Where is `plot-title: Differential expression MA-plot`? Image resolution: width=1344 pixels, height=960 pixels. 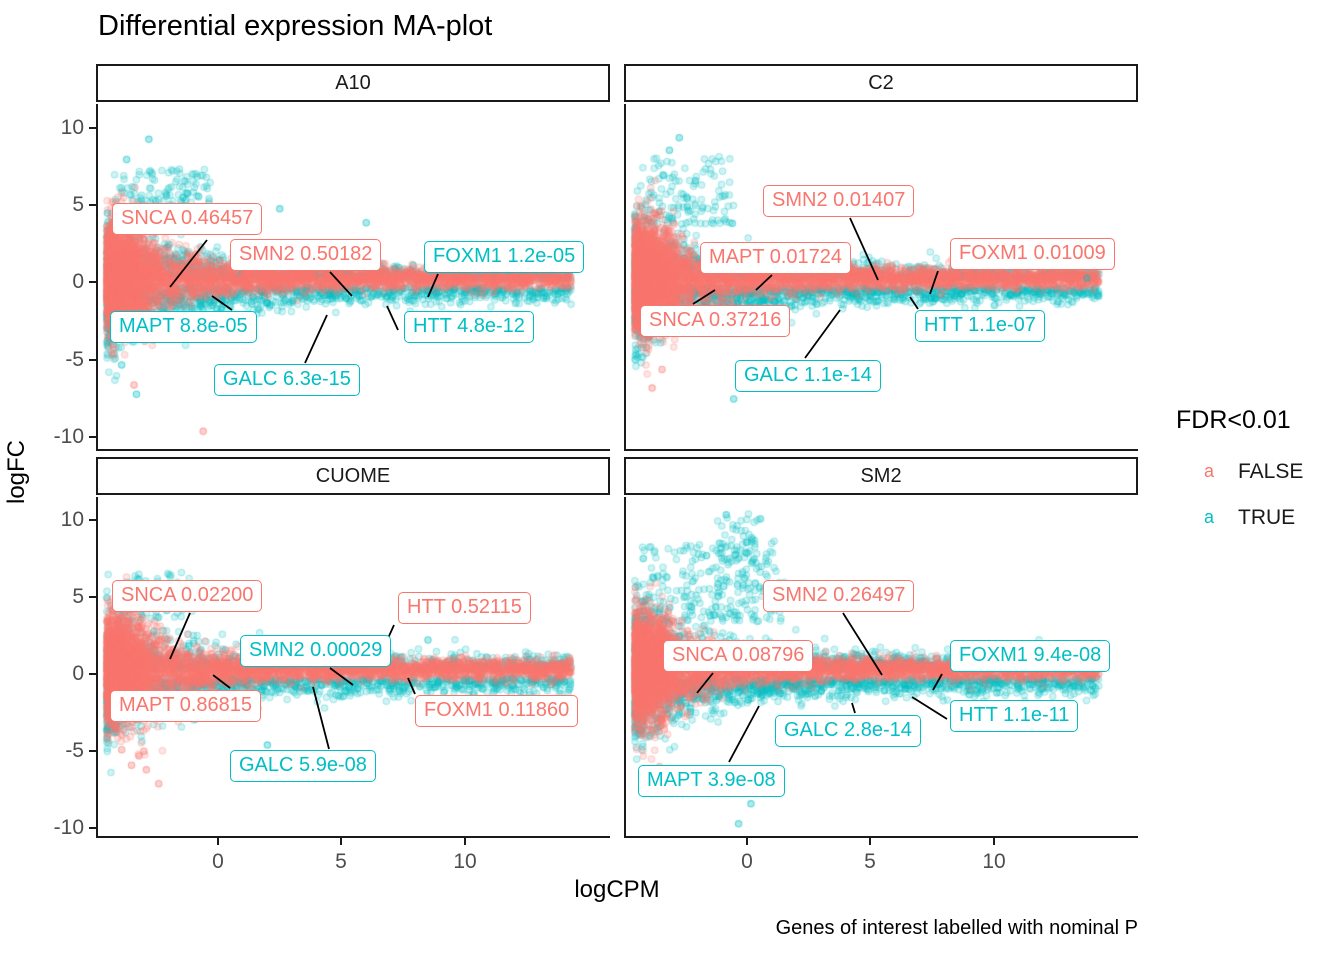 plot-title: Differential expression MA-plot is located at coordinates (295, 26).